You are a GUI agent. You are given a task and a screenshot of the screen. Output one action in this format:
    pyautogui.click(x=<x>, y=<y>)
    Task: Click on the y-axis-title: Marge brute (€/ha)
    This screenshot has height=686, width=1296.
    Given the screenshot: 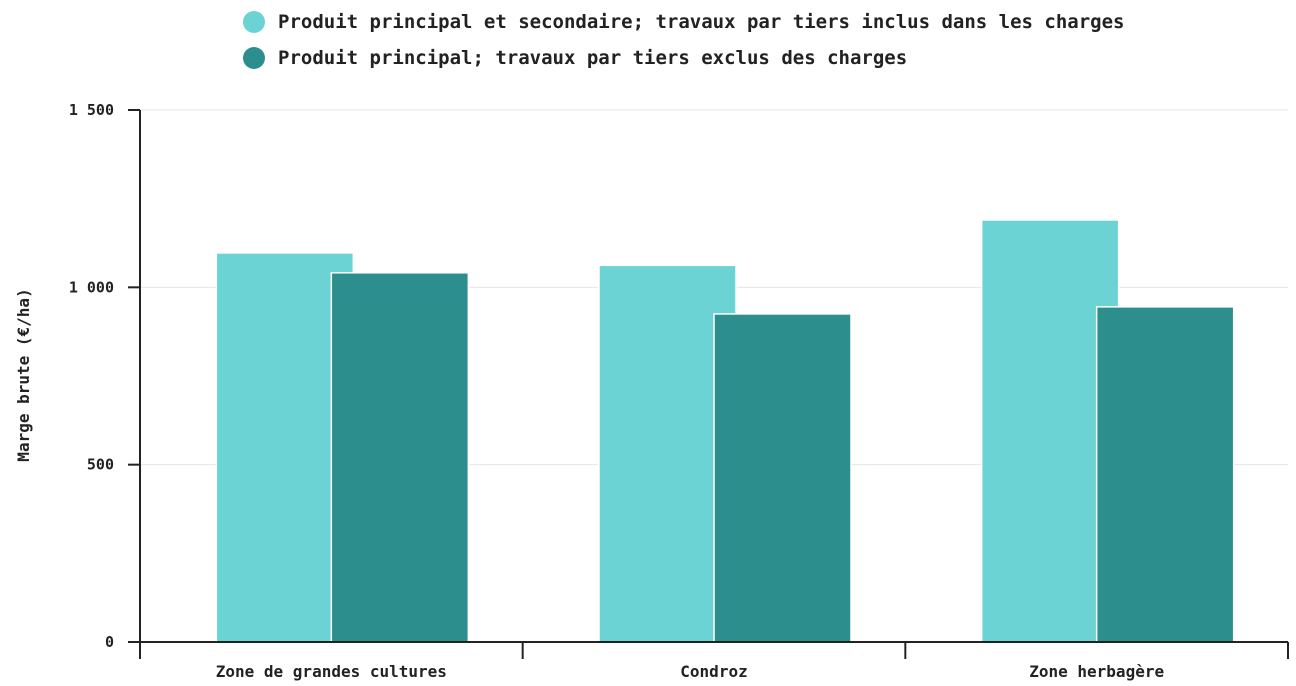 What is the action you would take?
    pyautogui.click(x=23, y=374)
    